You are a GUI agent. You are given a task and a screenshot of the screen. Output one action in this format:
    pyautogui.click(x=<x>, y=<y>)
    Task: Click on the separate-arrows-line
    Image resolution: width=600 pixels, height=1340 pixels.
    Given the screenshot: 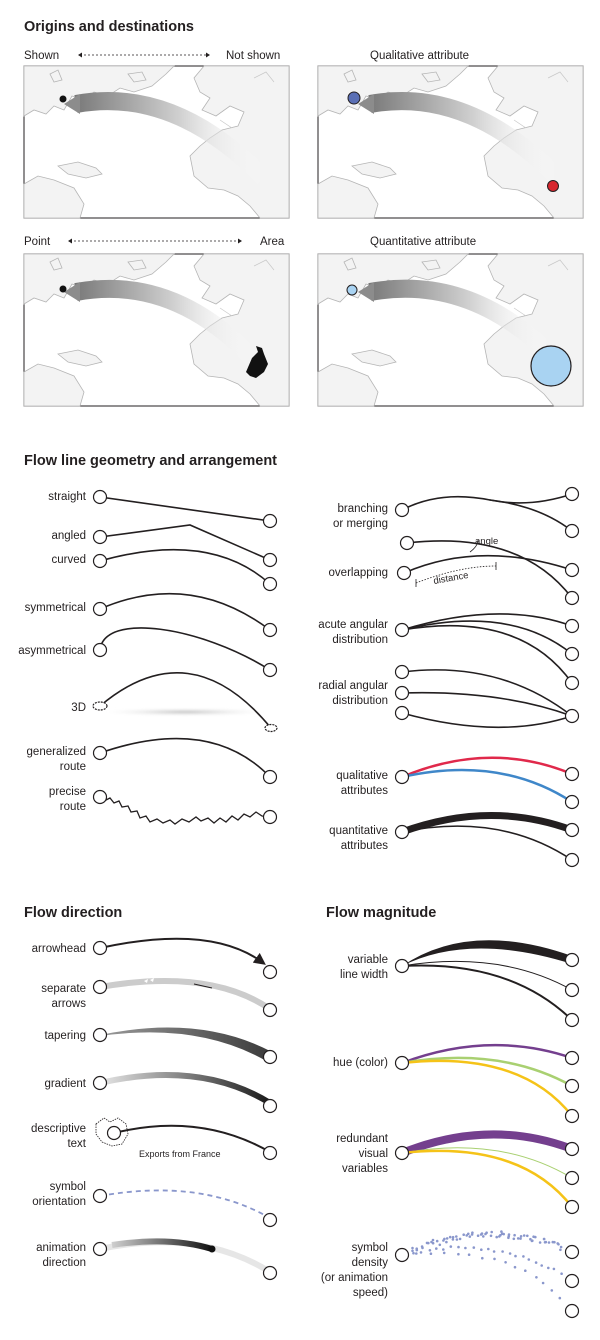 What is the action you would take?
    pyautogui.click(x=185, y=995)
    